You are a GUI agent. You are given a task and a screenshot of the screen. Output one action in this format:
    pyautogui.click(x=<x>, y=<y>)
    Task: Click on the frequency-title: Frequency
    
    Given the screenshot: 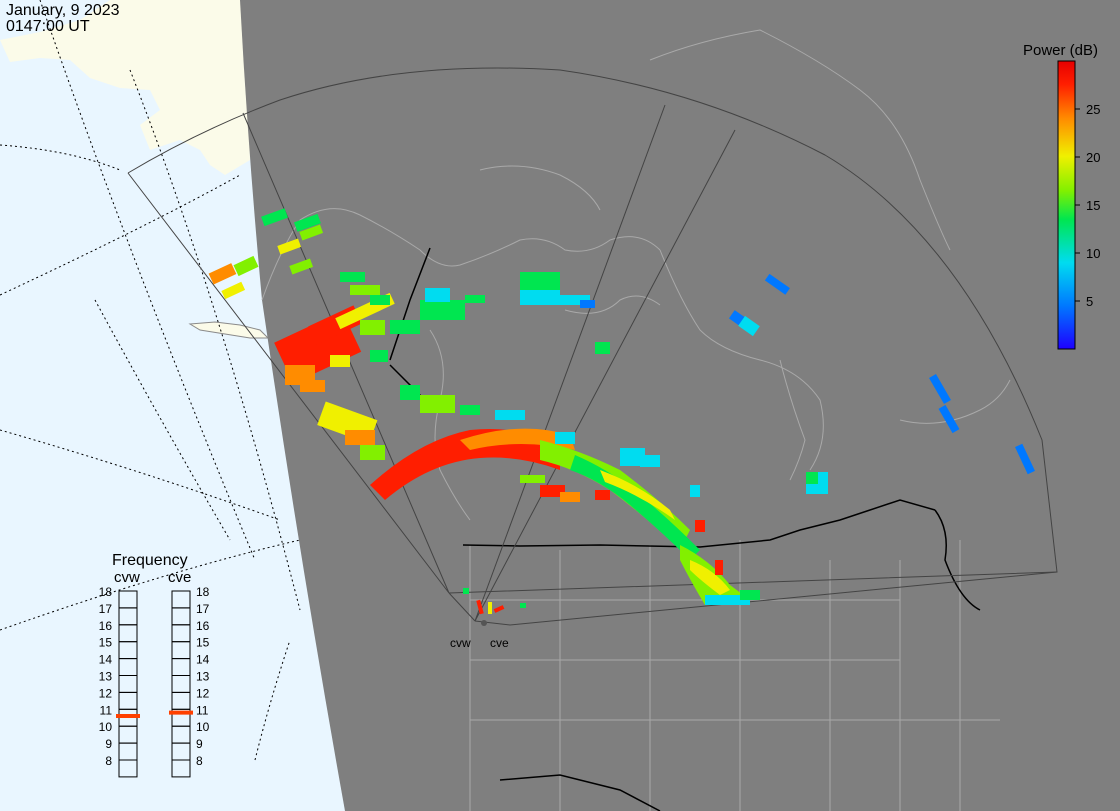 What is the action you would take?
    pyautogui.click(x=150, y=560)
    